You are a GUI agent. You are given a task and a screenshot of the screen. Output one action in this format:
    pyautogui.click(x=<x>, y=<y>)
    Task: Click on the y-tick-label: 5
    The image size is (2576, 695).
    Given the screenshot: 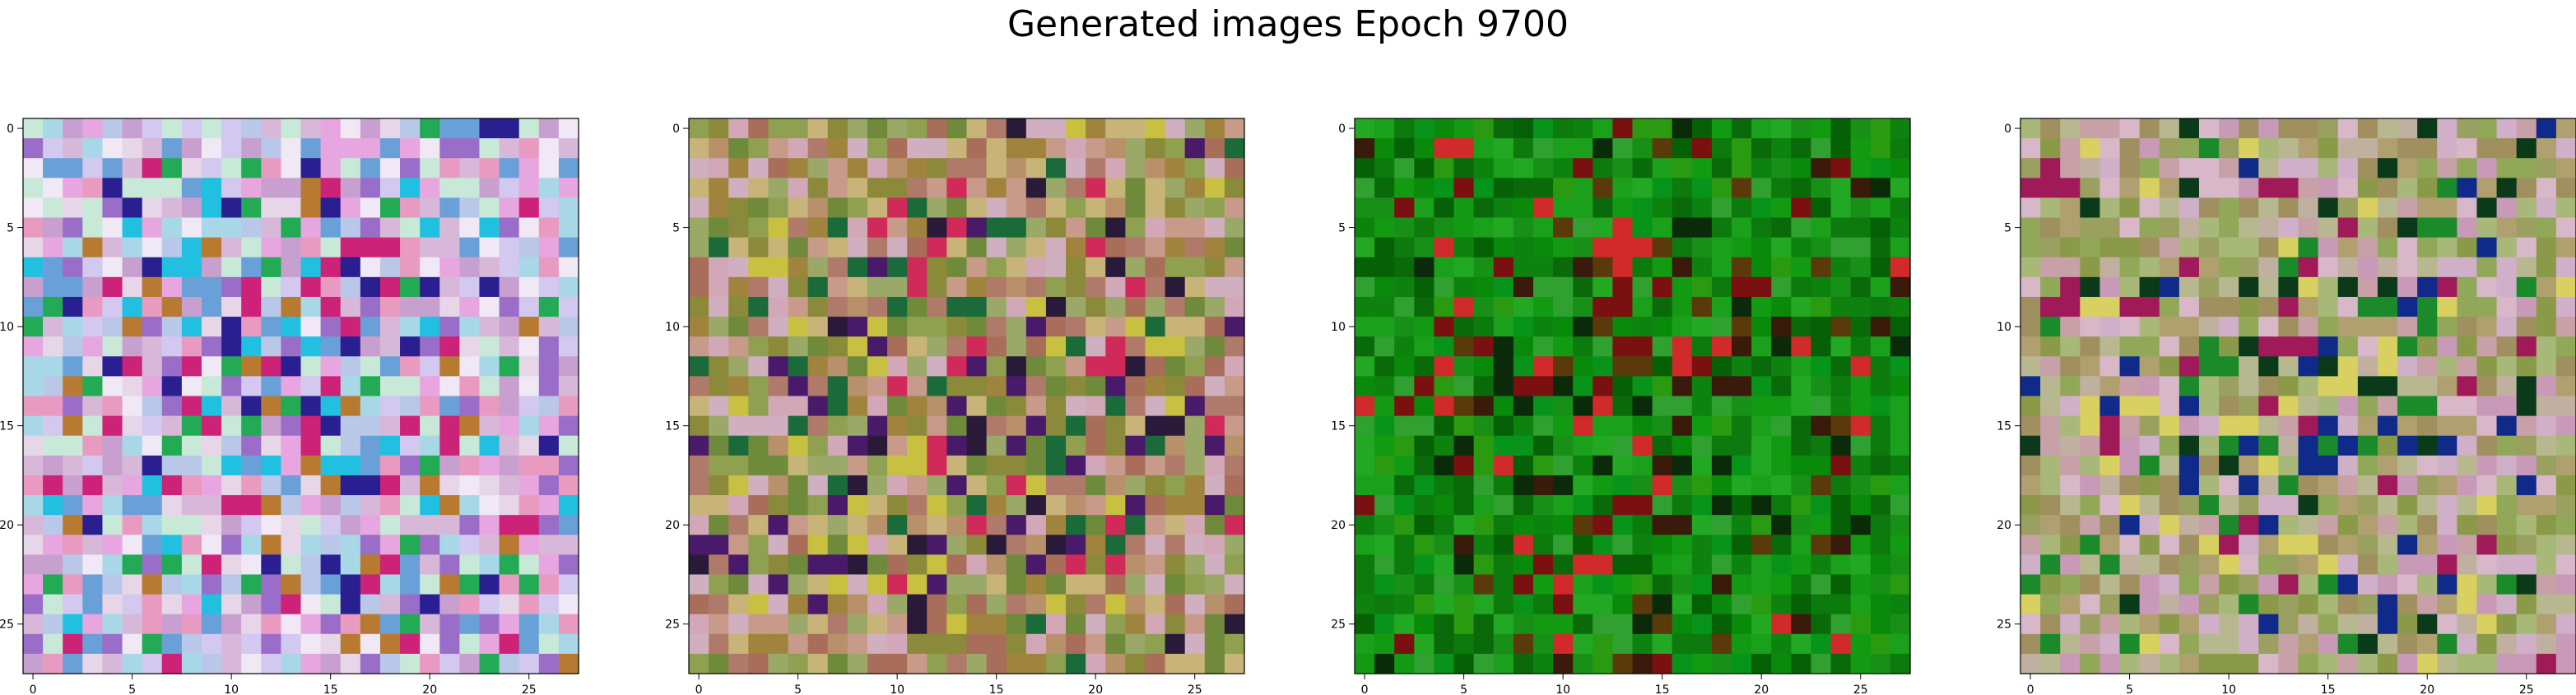 What is the action you would take?
    pyautogui.click(x=10, y=228)
    